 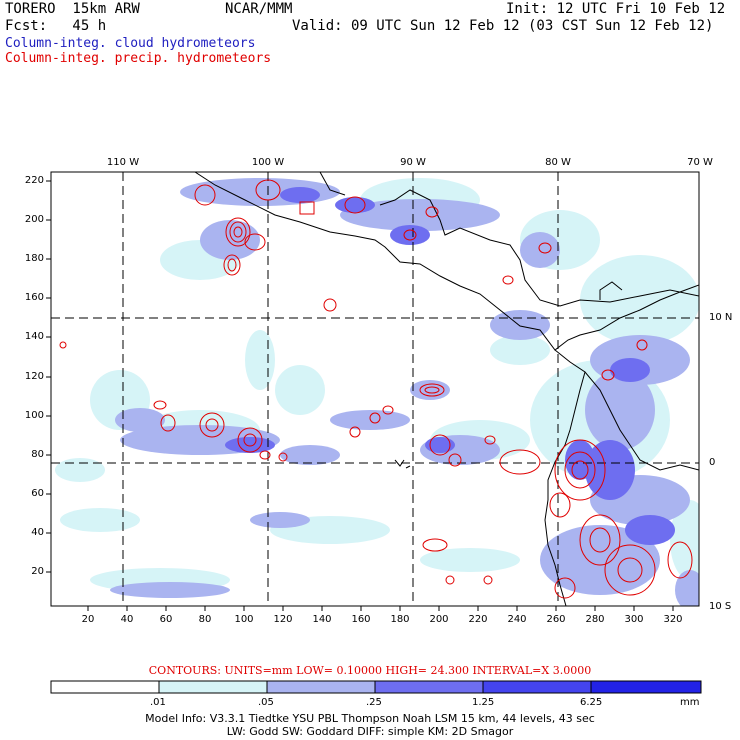 What do you see at coordinates (34, 415) in the screenshot?
I see `y-tick-label: 100` at bounding box center [34, 415].